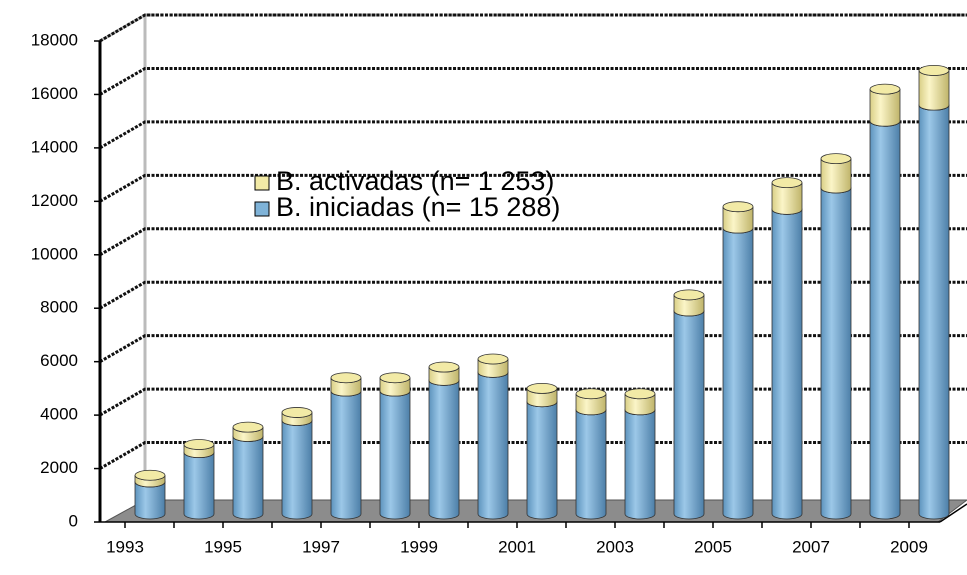  Describe the element at coordinates (811, 546) in the screenshot. I see `x-tick-label: 2007` at that location.